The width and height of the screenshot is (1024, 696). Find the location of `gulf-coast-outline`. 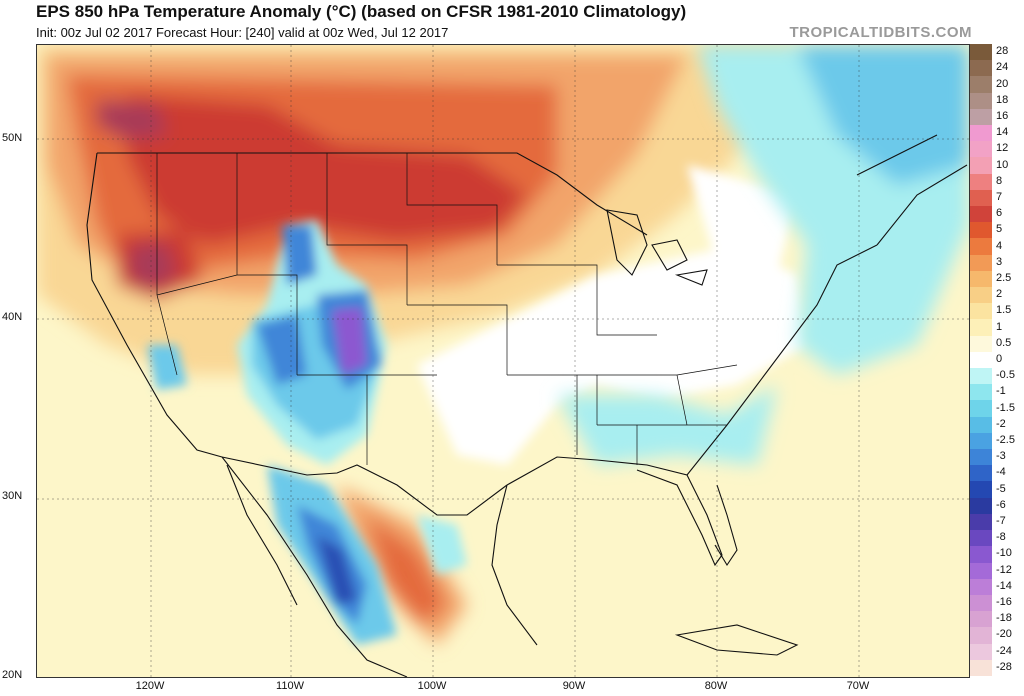

gulf-coast-outline is located at coordinates (614, 511).